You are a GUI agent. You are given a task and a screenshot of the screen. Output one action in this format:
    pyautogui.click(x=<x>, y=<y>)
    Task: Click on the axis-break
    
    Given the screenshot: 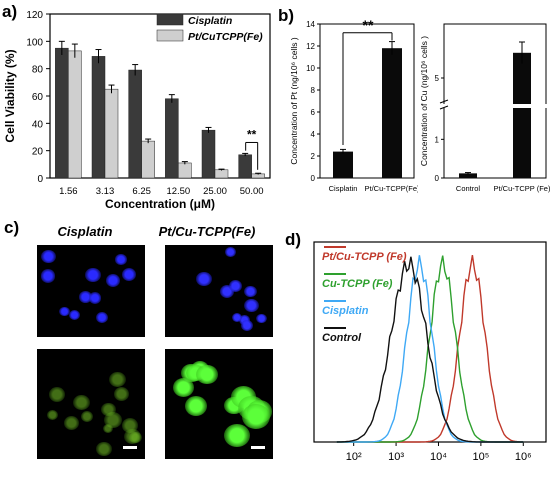 What is the action you would take?
    pyautogui.click(x=495, y=106)
    